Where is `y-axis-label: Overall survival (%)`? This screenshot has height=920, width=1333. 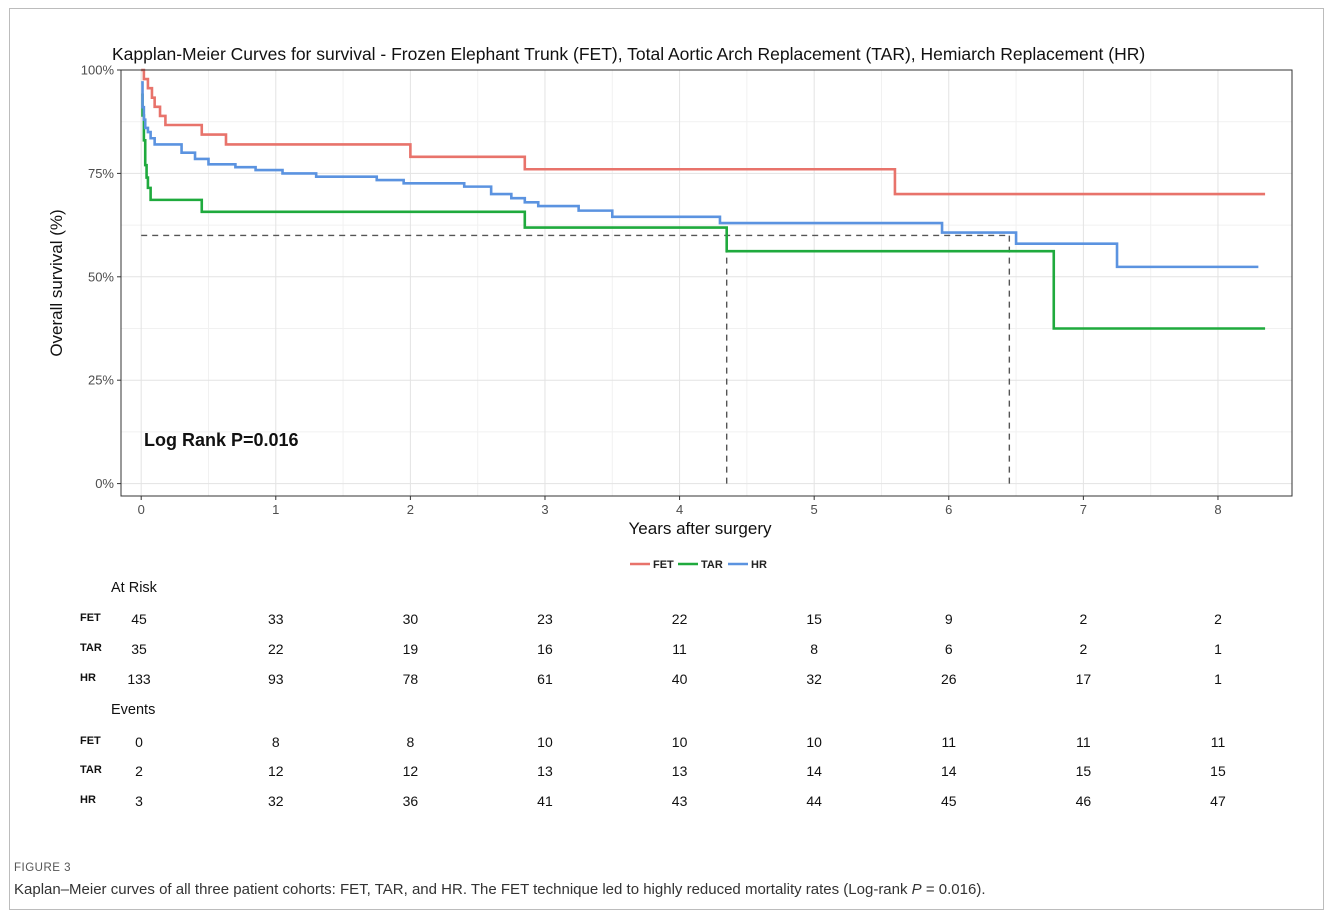 y-axis-label: Overall survival (%) is located at coordinates (56, 282).